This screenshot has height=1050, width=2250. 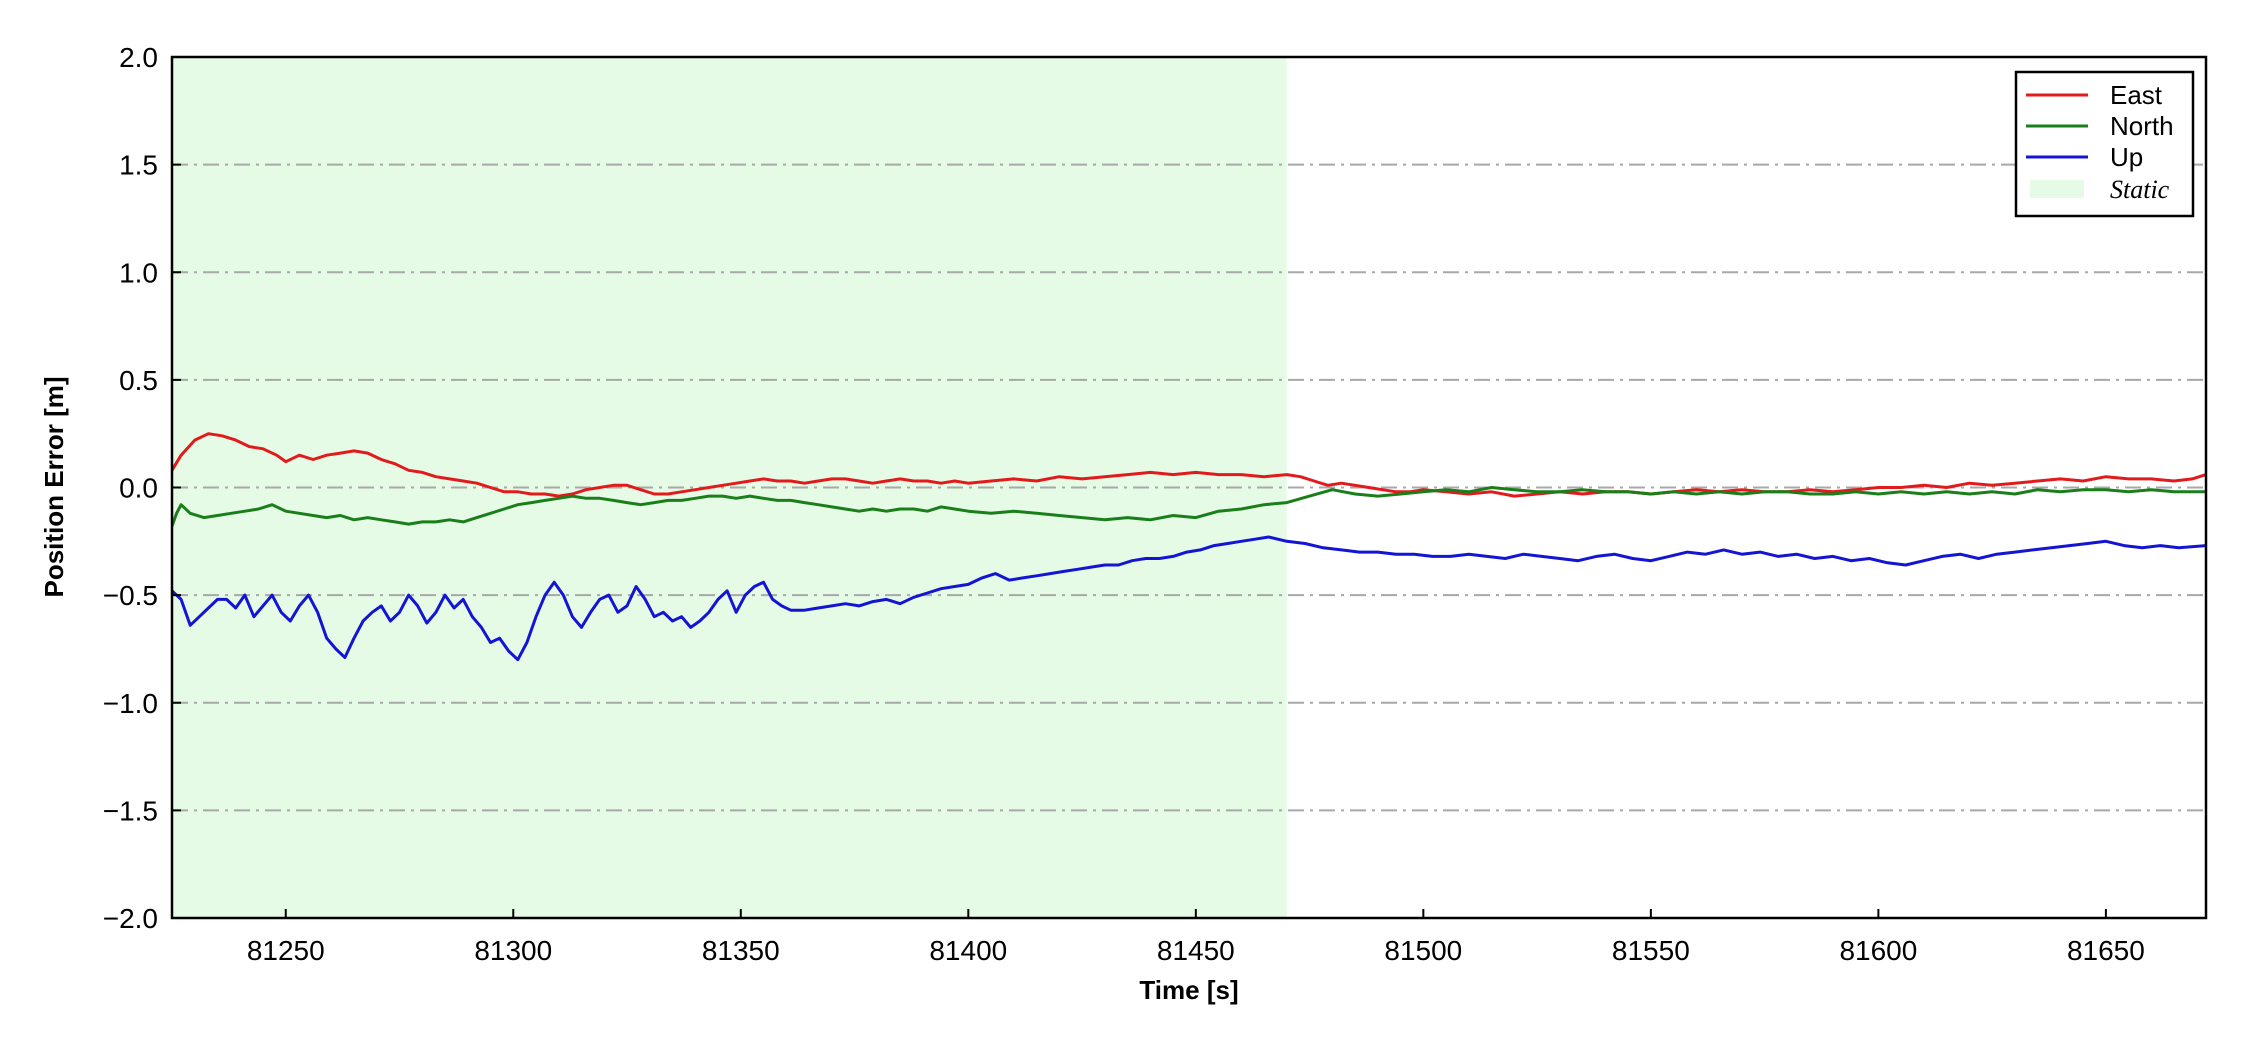 What do you see at coordinates (1196, 950) in the screenshot?
I see `x-tick-label: 81450` at bounding box center [1196, 950].